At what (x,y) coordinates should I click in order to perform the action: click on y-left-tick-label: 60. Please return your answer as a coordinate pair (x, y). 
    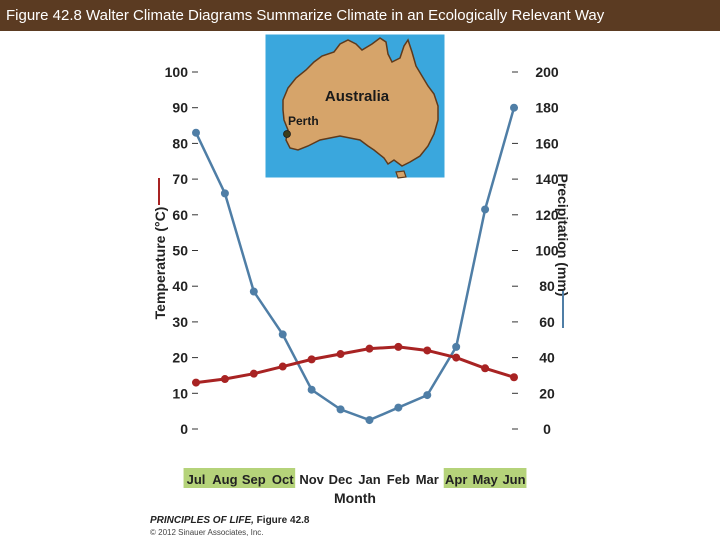
    Looking at the image, I should click on (180, 215).